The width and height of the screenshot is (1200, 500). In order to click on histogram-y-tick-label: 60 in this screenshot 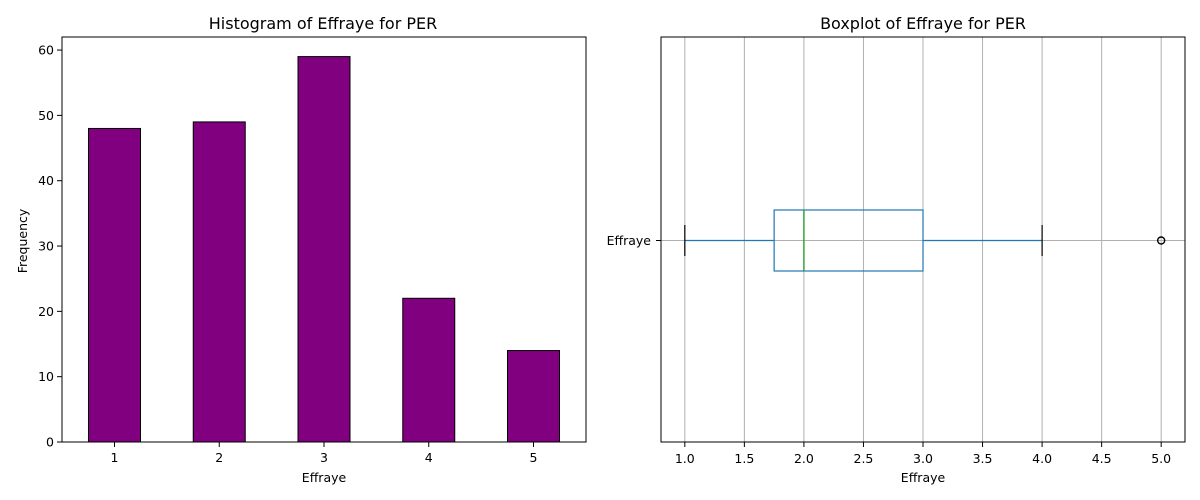, I will do `click(46, 50)`.